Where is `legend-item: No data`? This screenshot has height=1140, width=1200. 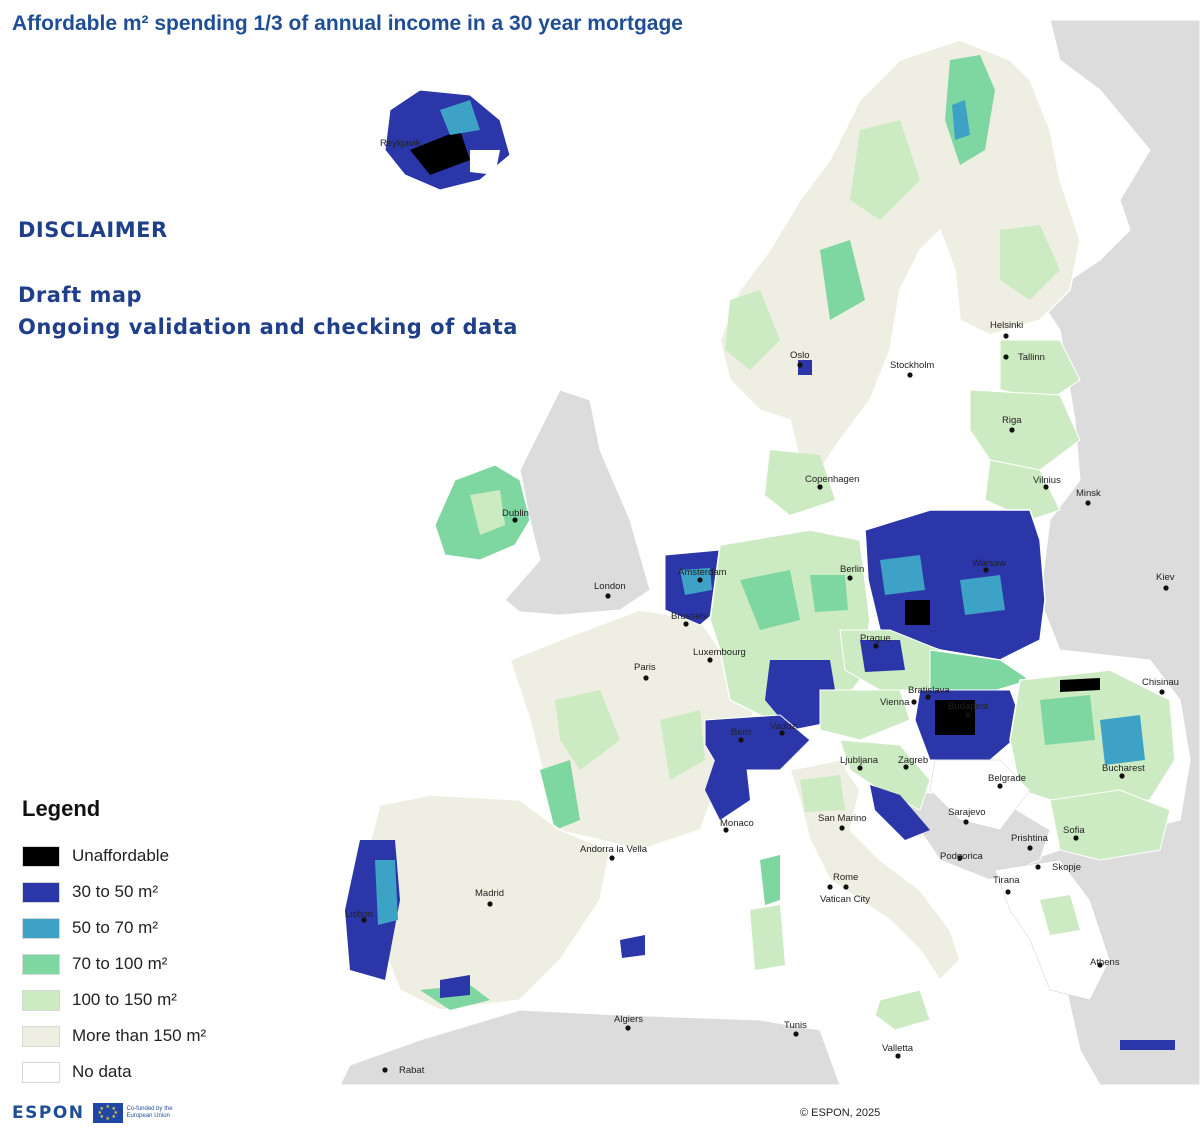
legend-item: No data is located at coordinates (114, 1072).